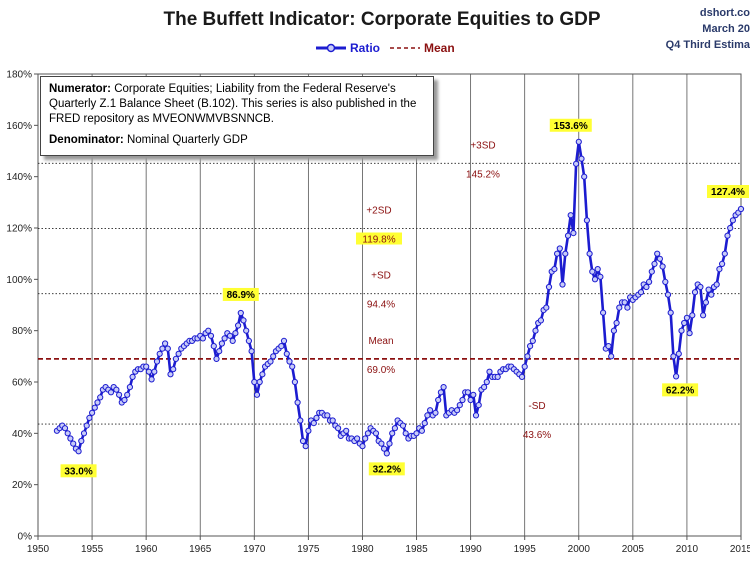  What do you see at coordinates (365, 48) in the screenshot?
I see `legend-ratio-label: Ratio` at bounding box center [365, 48].